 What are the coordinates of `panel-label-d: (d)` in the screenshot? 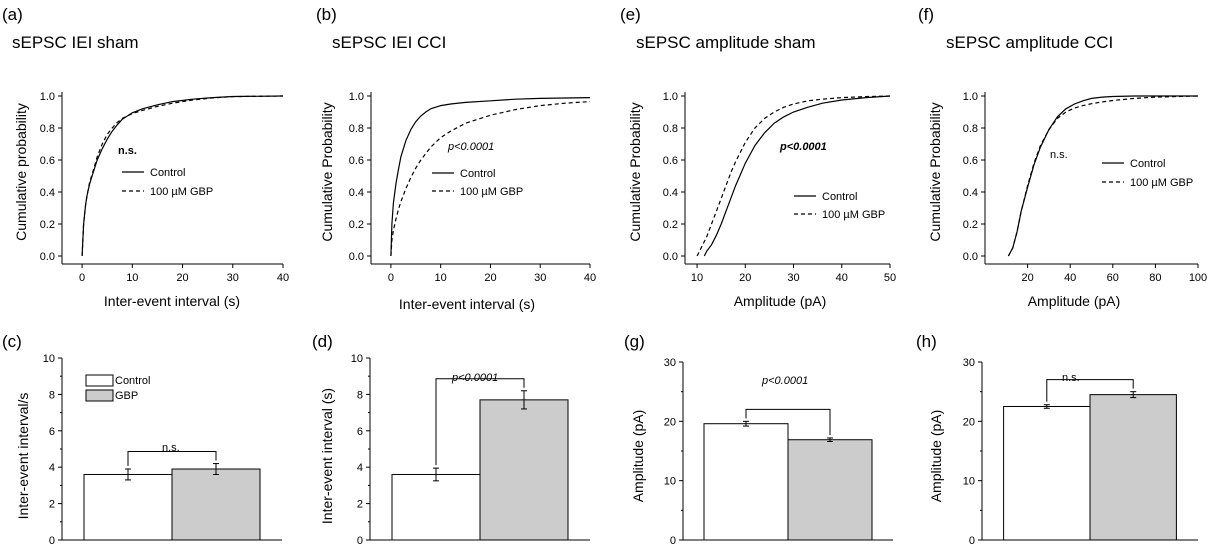 It's located at (322, 341).